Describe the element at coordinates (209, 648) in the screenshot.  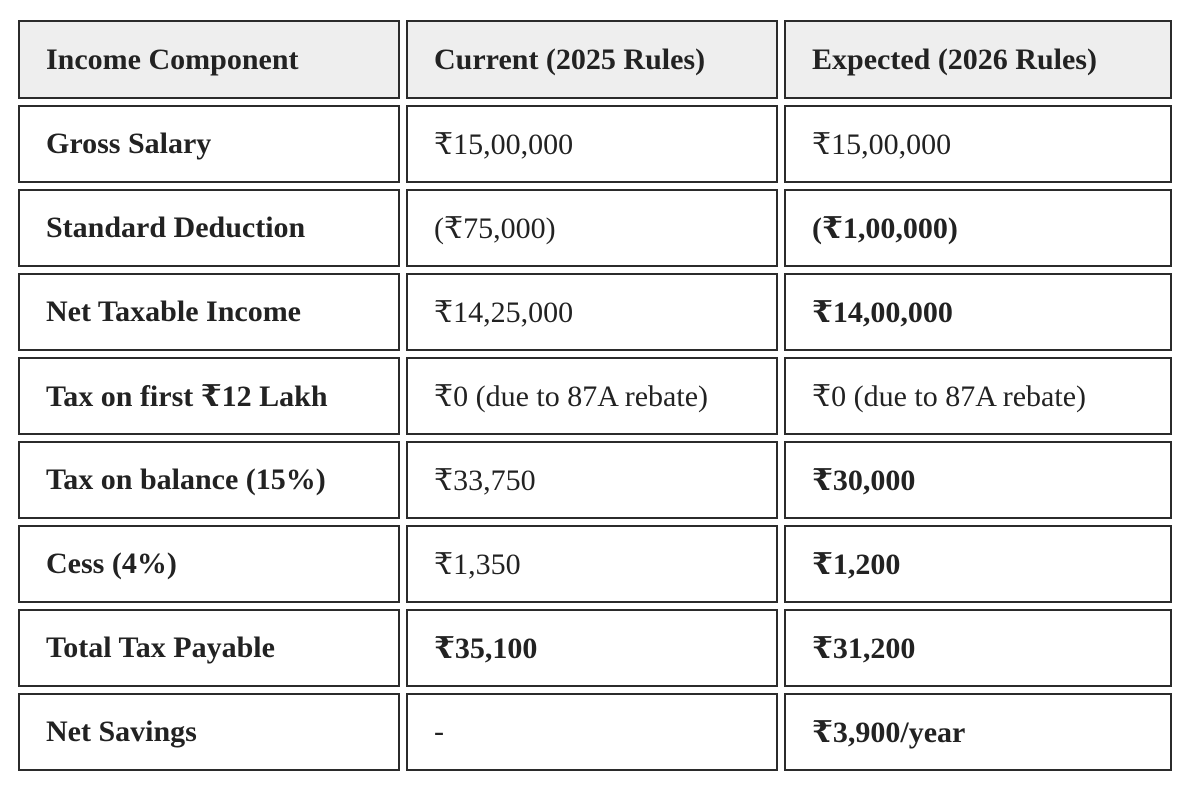
I see `cell: Total Tax Payable` at that location.